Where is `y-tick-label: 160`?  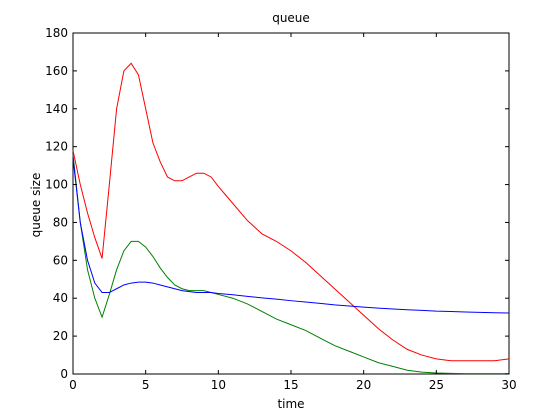
y-tick-label: 160 is located at coordinates (56, 71).